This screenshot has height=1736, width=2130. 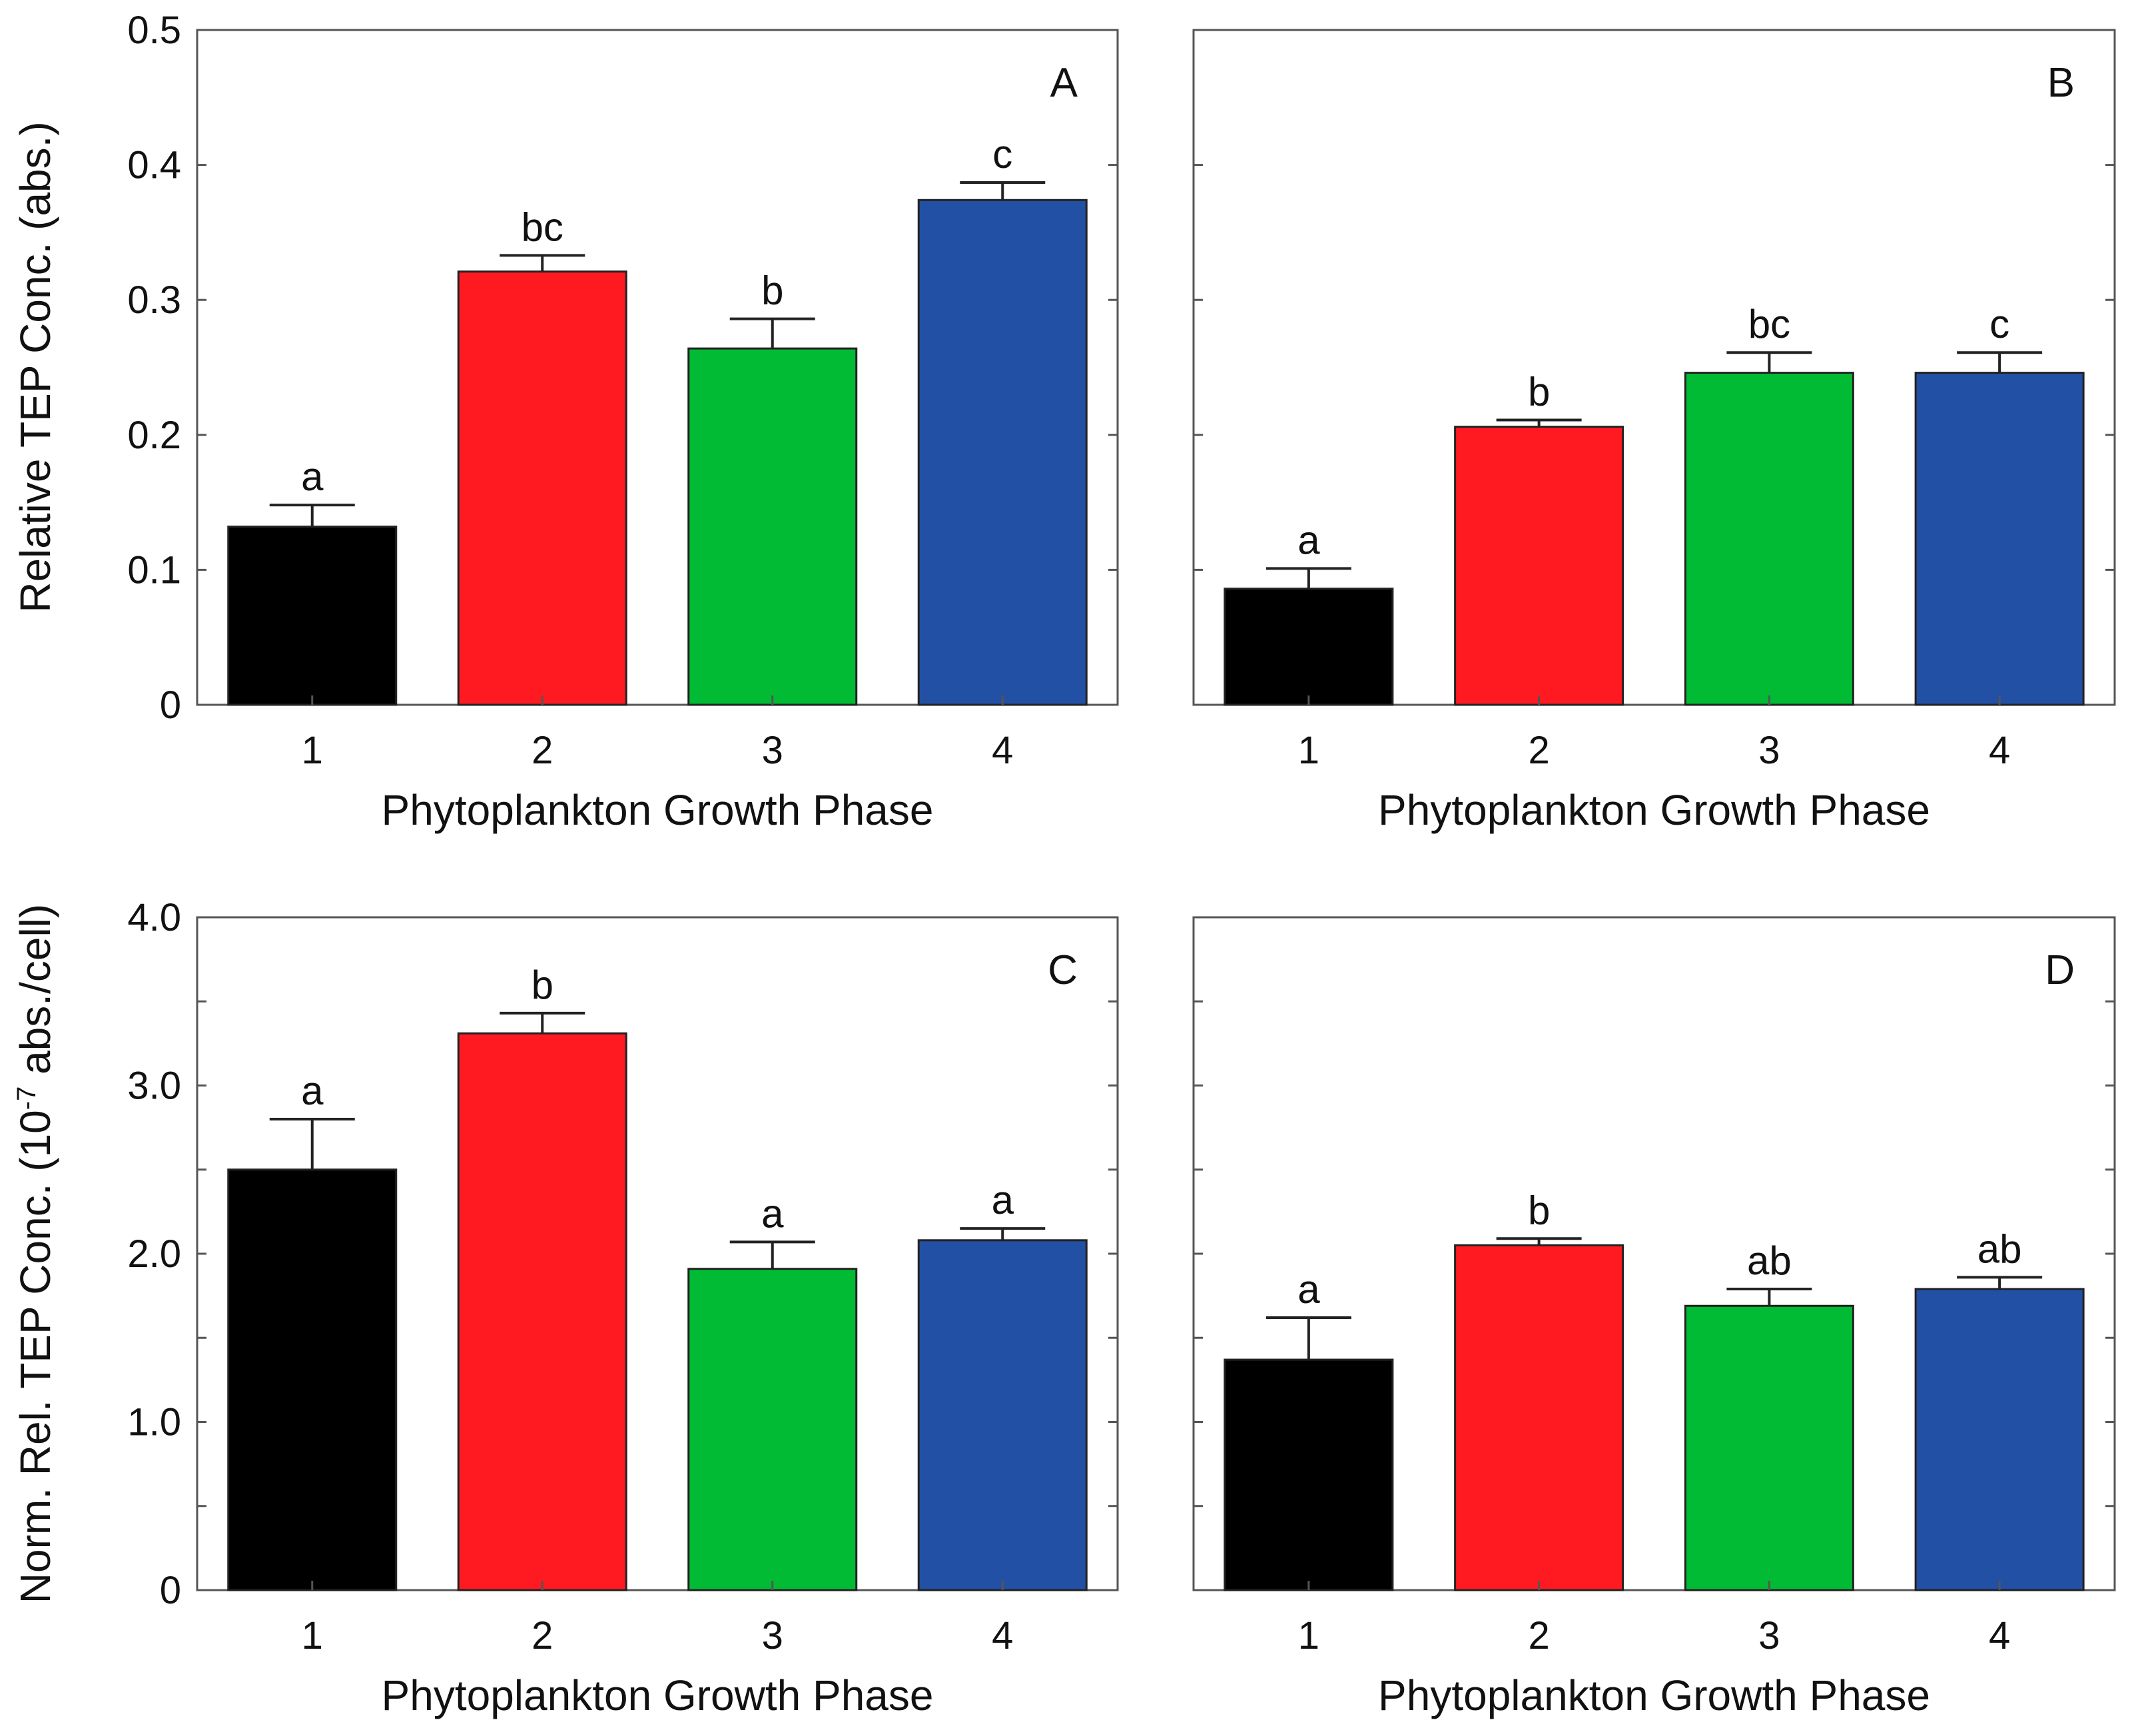 What do you see at coordinates (35, 367) in the screenshot?
I see `y-axis-label: Relative TEP Conc. (abs.)` at bounding box center [35, 367].